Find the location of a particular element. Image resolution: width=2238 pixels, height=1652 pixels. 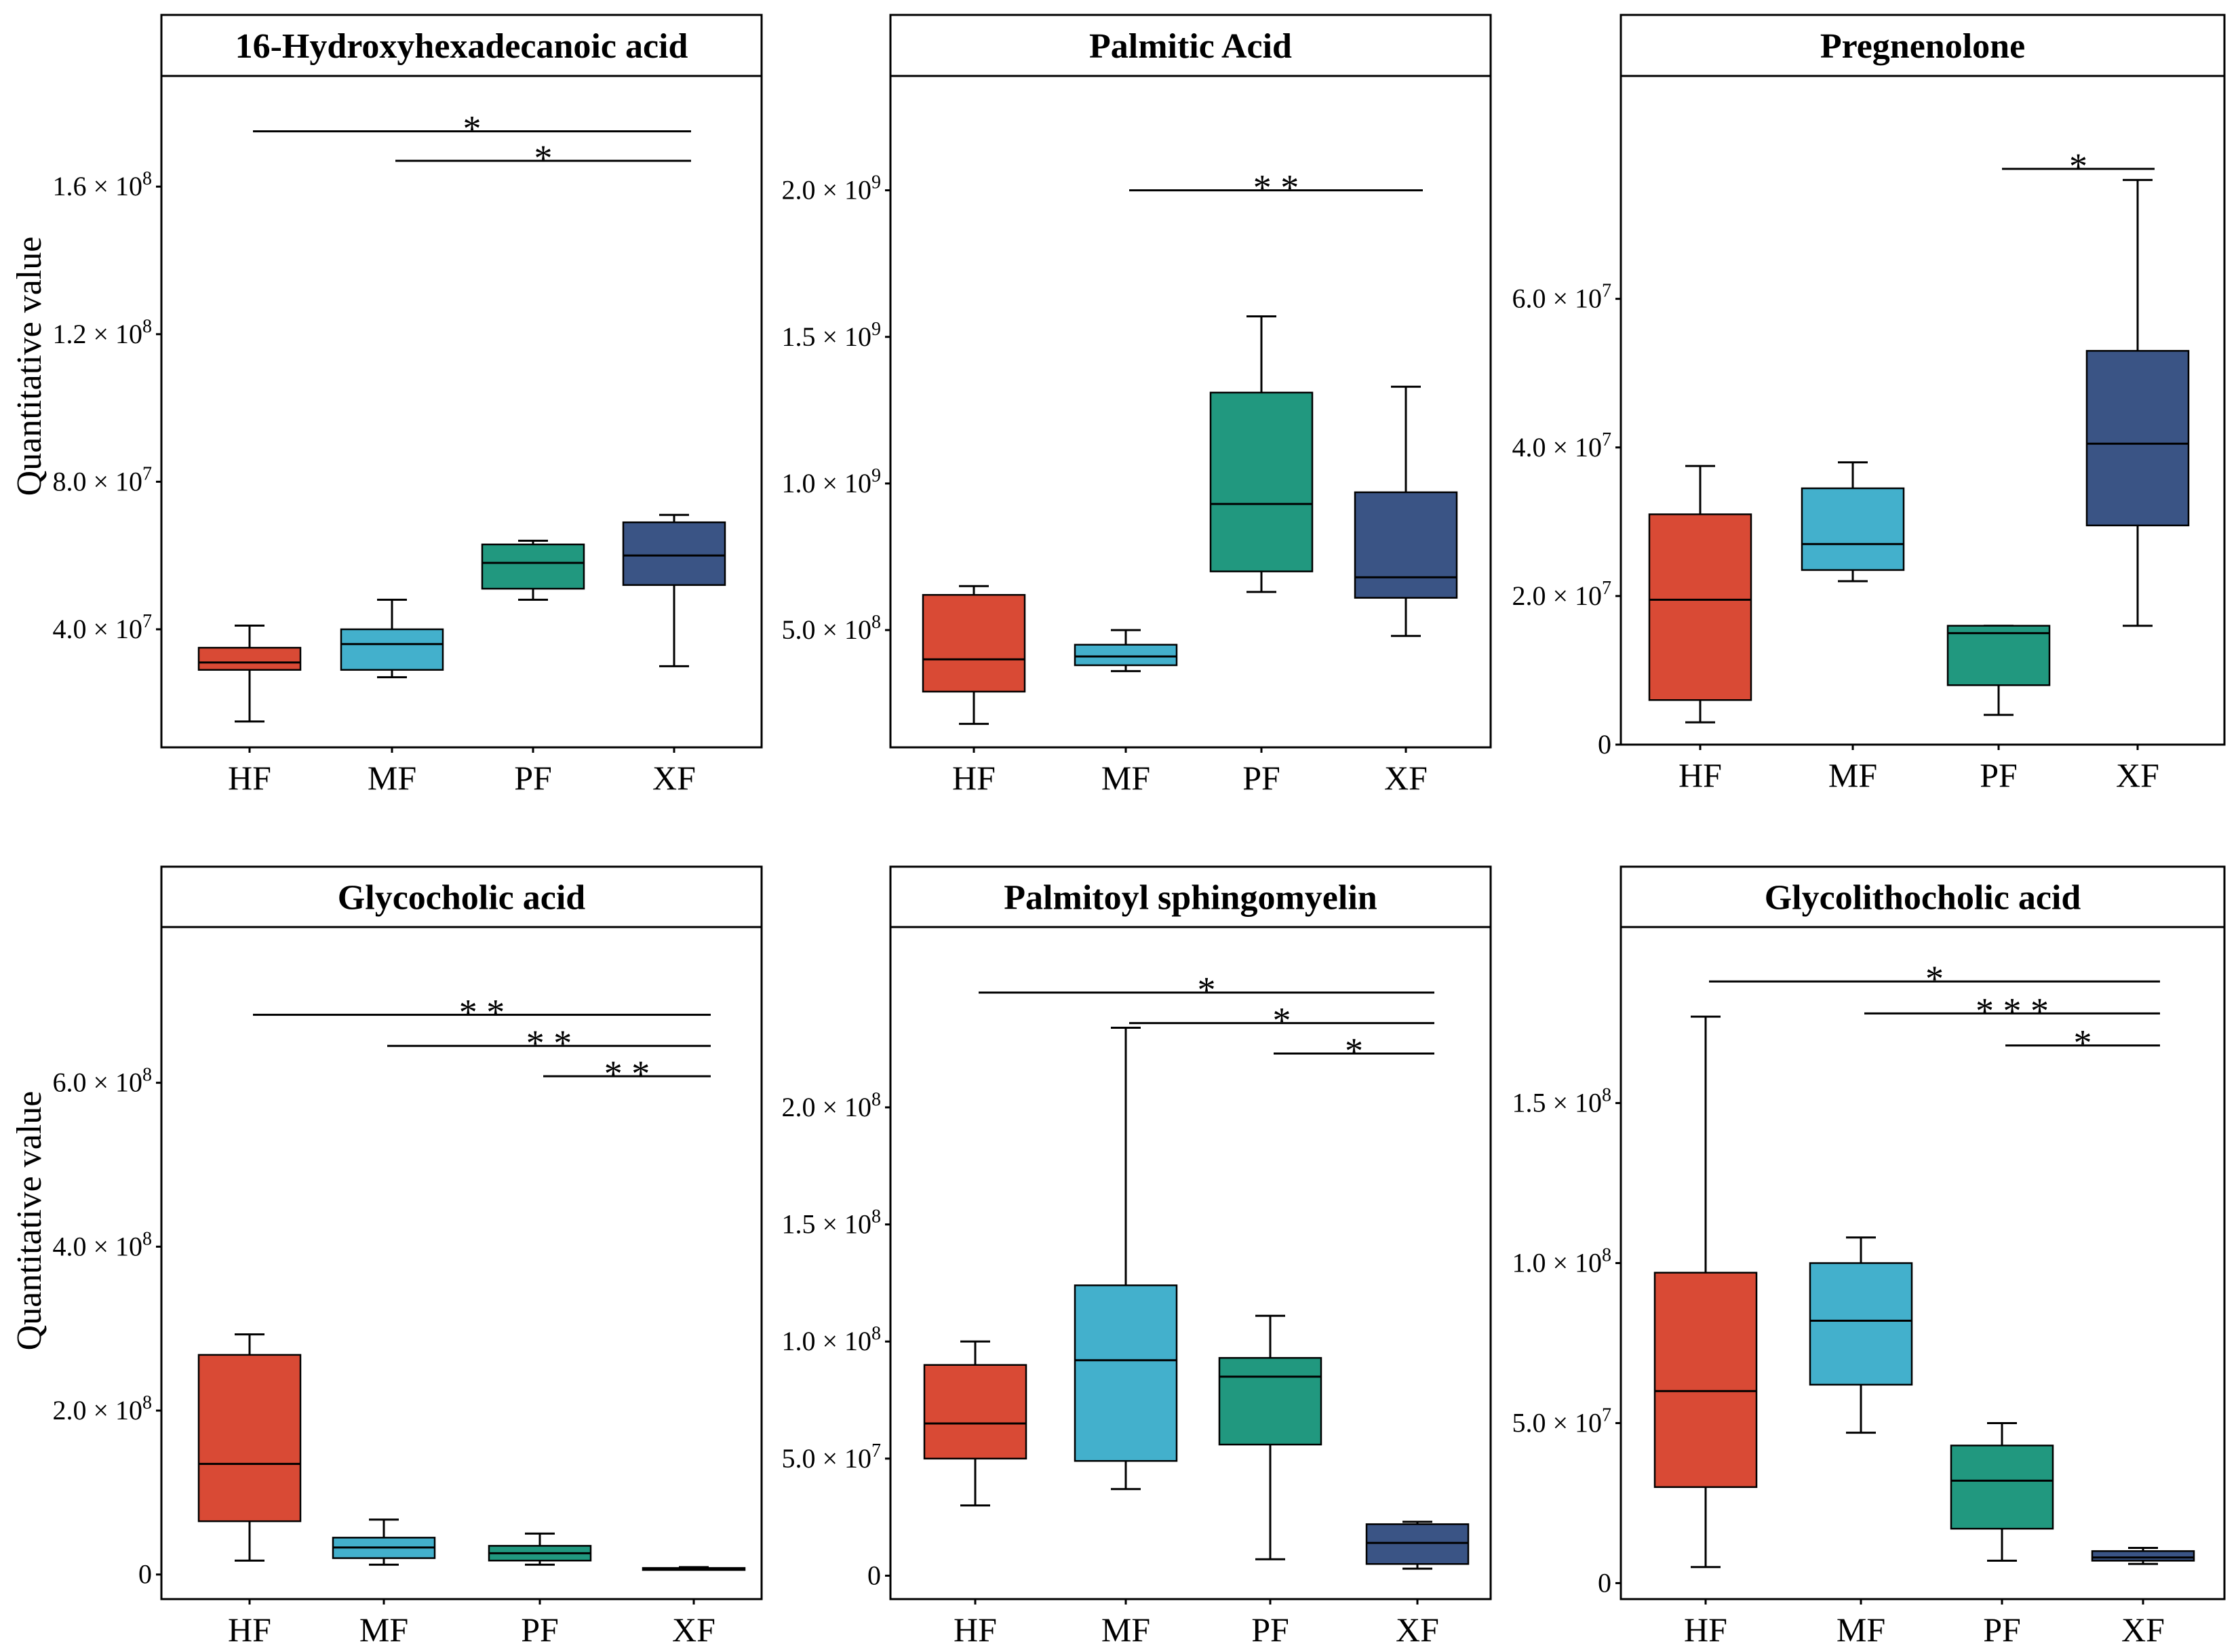

y-tick-label: 1.5 × 10⁹ is located at coordinates (831, 335).